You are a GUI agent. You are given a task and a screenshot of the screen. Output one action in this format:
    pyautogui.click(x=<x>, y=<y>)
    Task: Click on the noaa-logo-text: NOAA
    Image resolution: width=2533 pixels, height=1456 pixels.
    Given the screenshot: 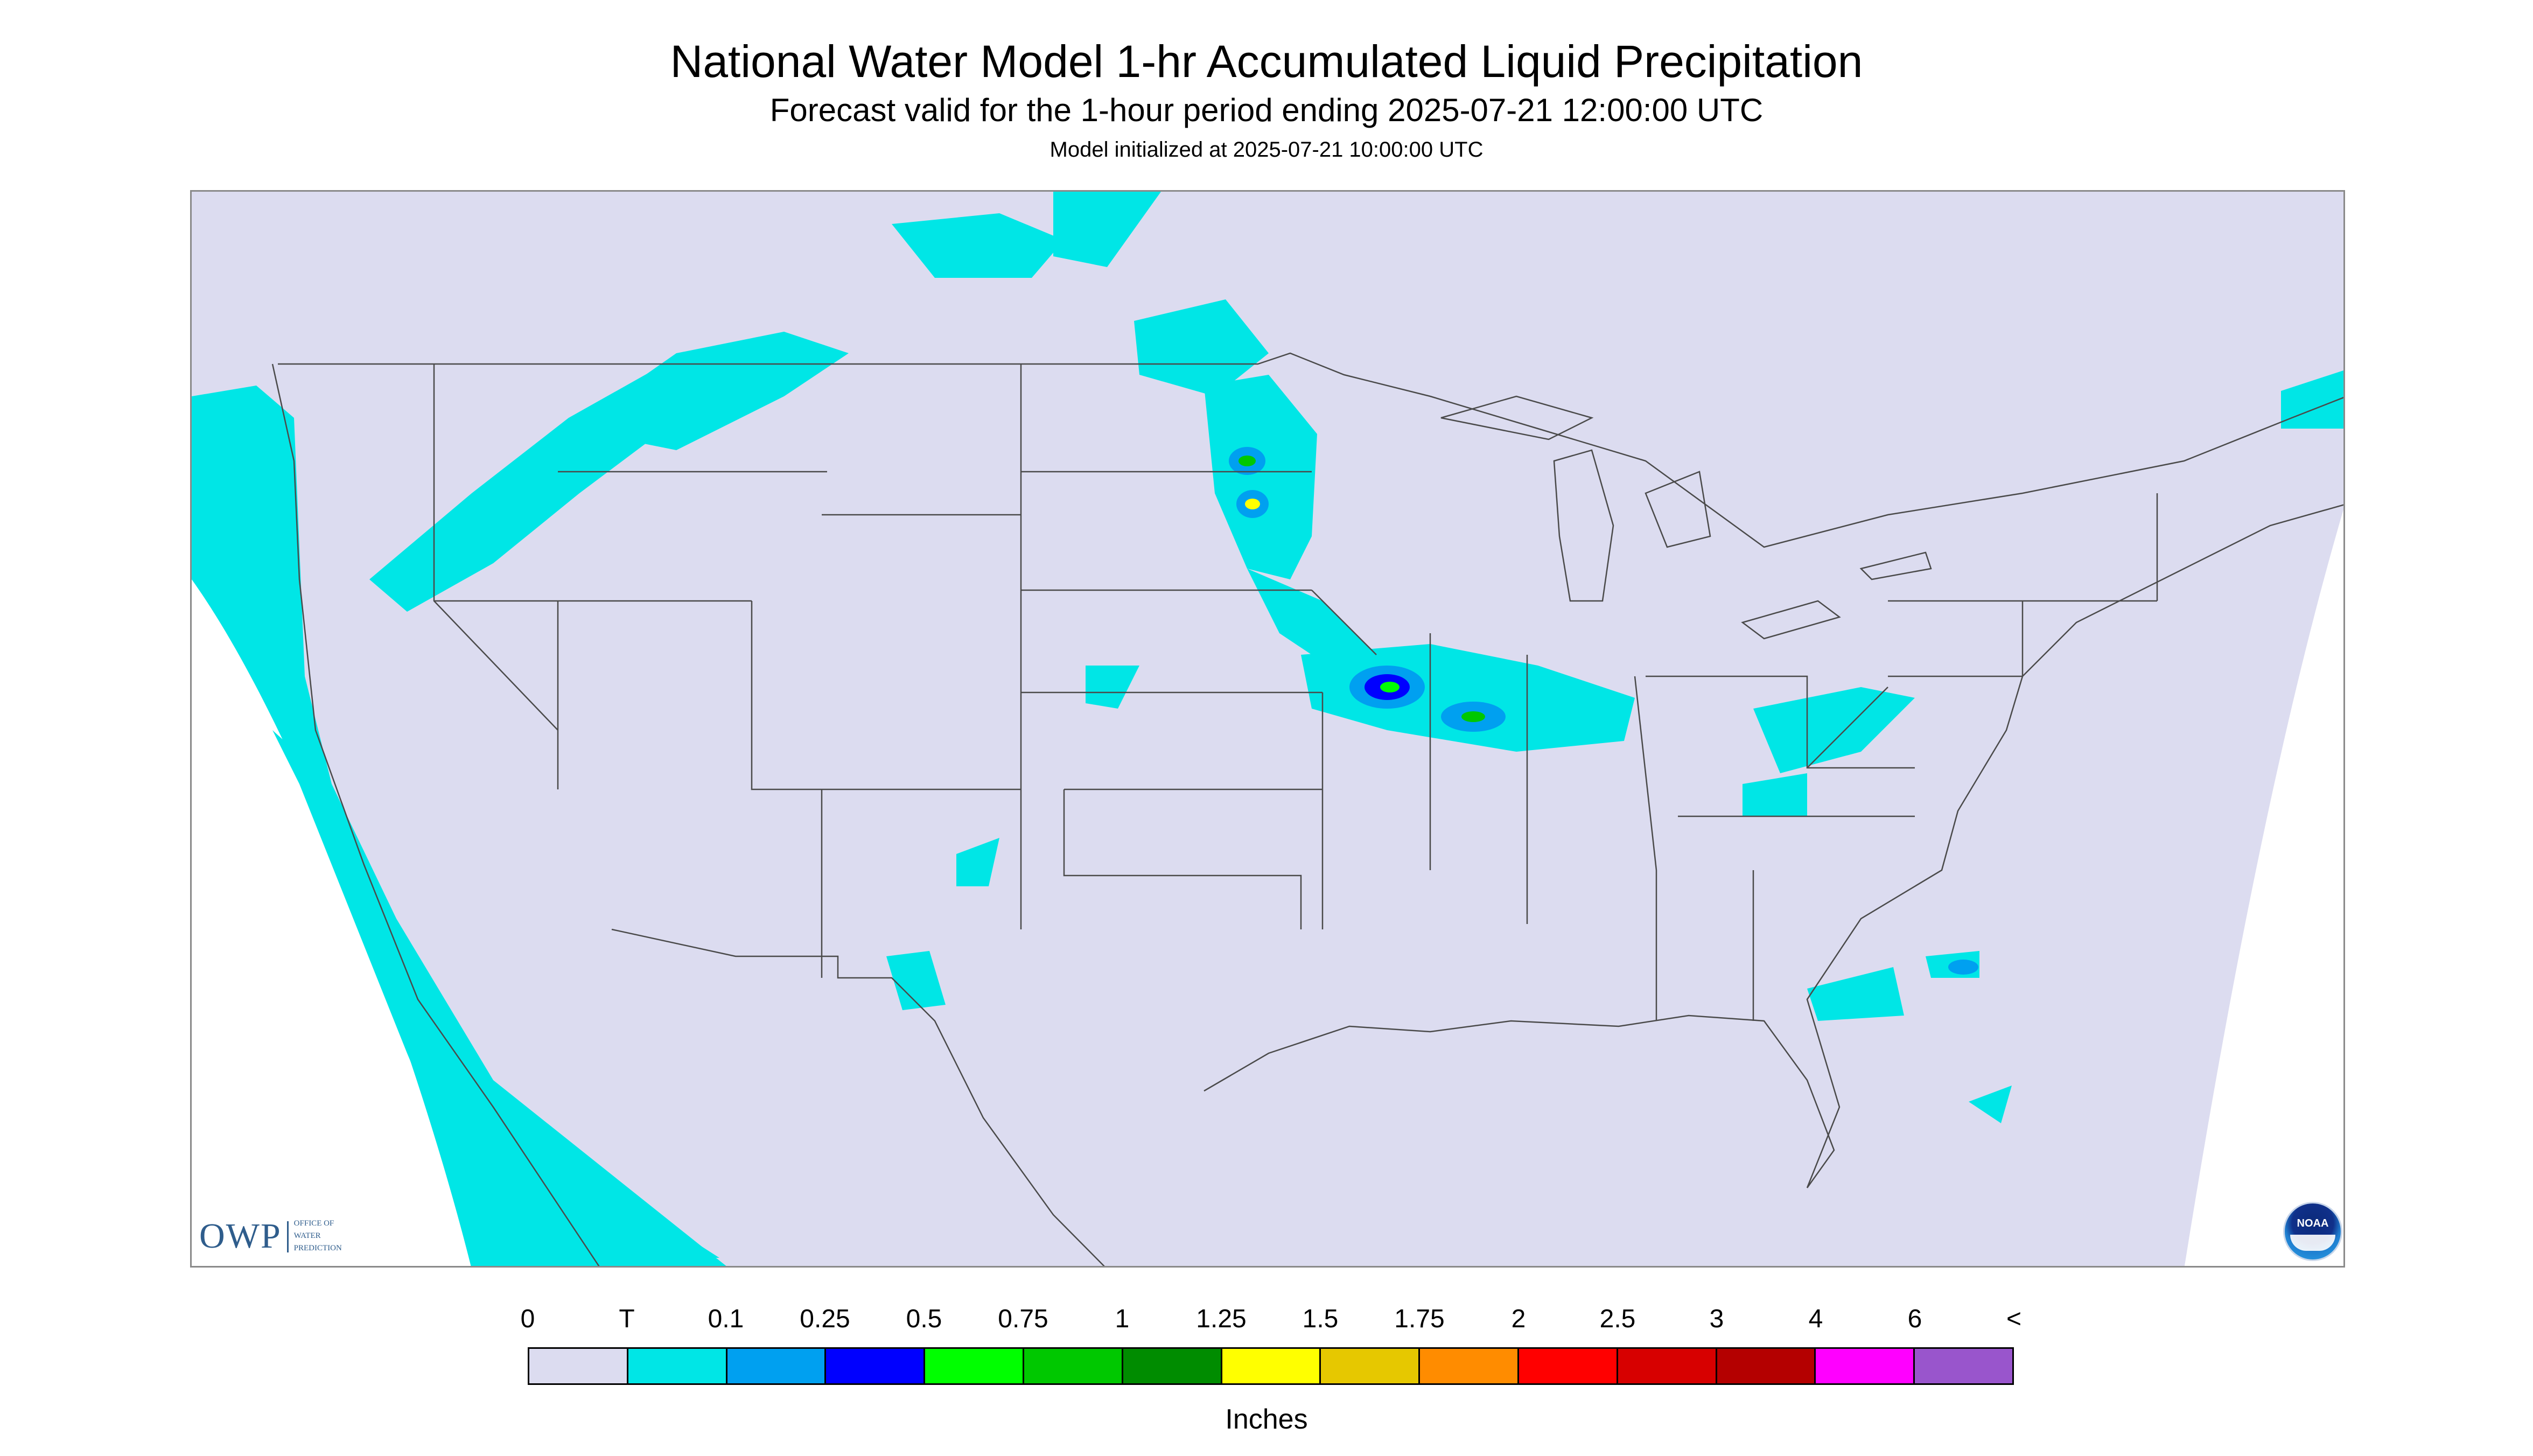 What is the action you would take?
    pyautogui.click(x=2313, y=1223)
    